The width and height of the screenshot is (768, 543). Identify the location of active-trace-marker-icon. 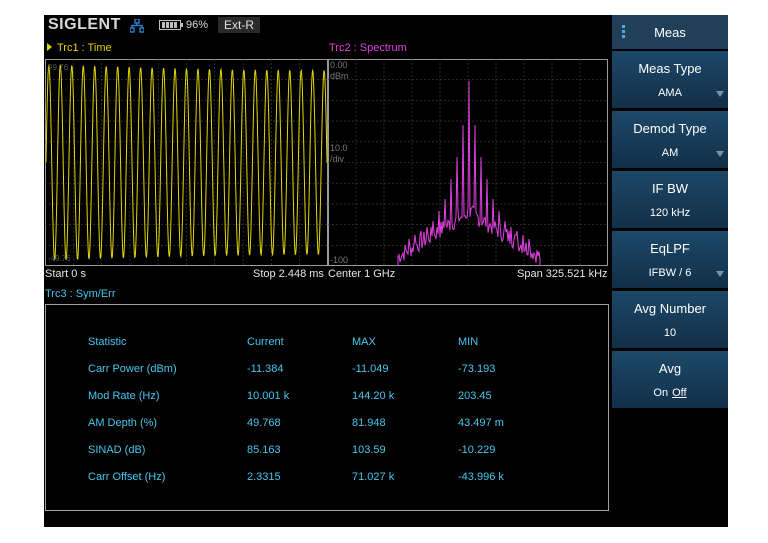
(49, 47).